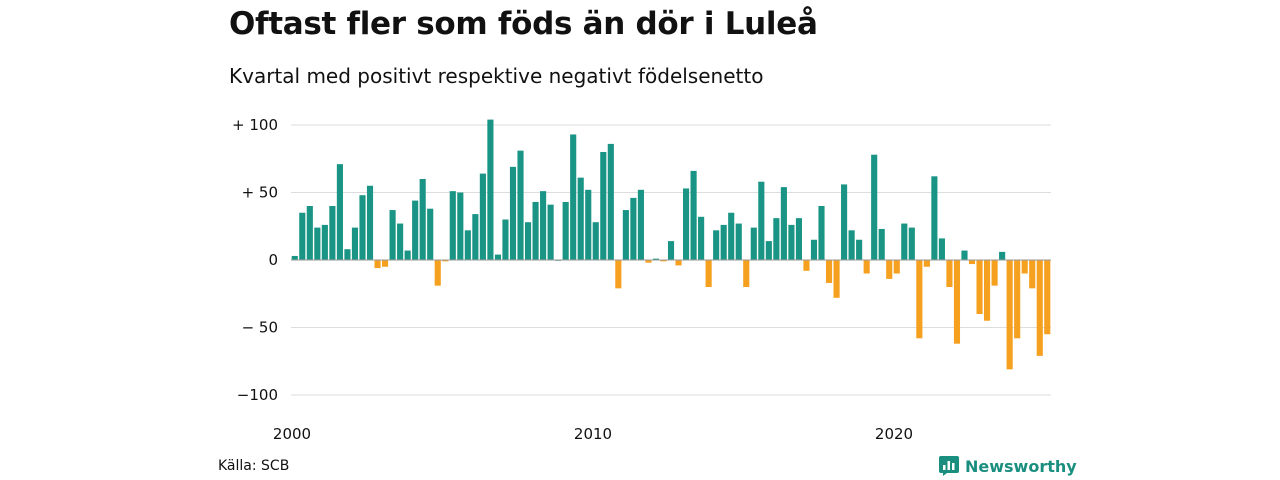 Image resolution: width=1280 pixels, height=480 pixels. I want to click on source-note: Källa: SCB, so click(254, 466).